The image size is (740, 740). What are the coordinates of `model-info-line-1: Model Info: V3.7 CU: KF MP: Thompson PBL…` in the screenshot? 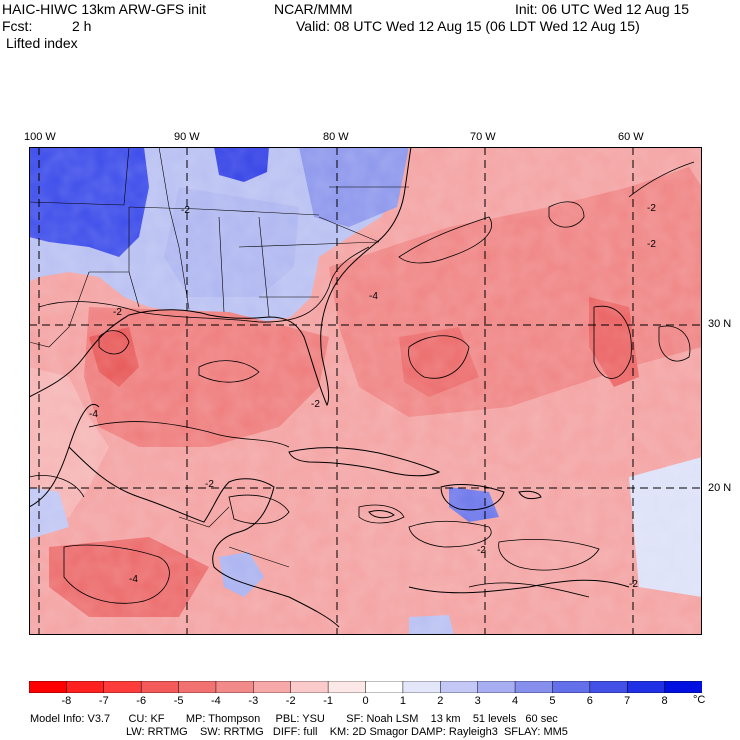 It's located at (294, 719).